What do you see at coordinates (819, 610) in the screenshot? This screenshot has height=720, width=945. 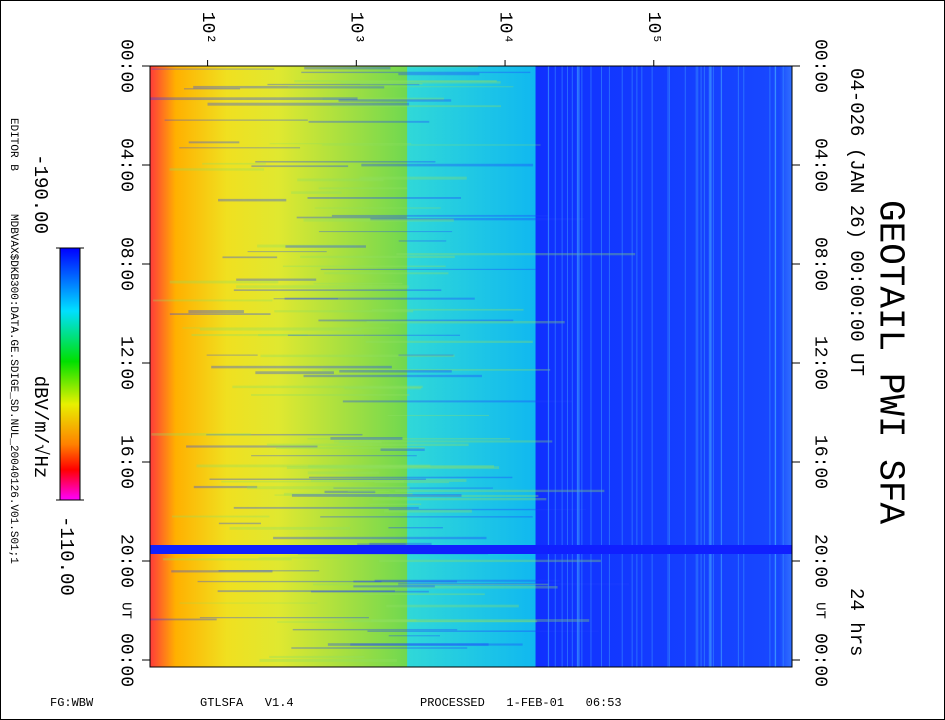 I see `y-annotation: UT` at bounding box center [819, 610].